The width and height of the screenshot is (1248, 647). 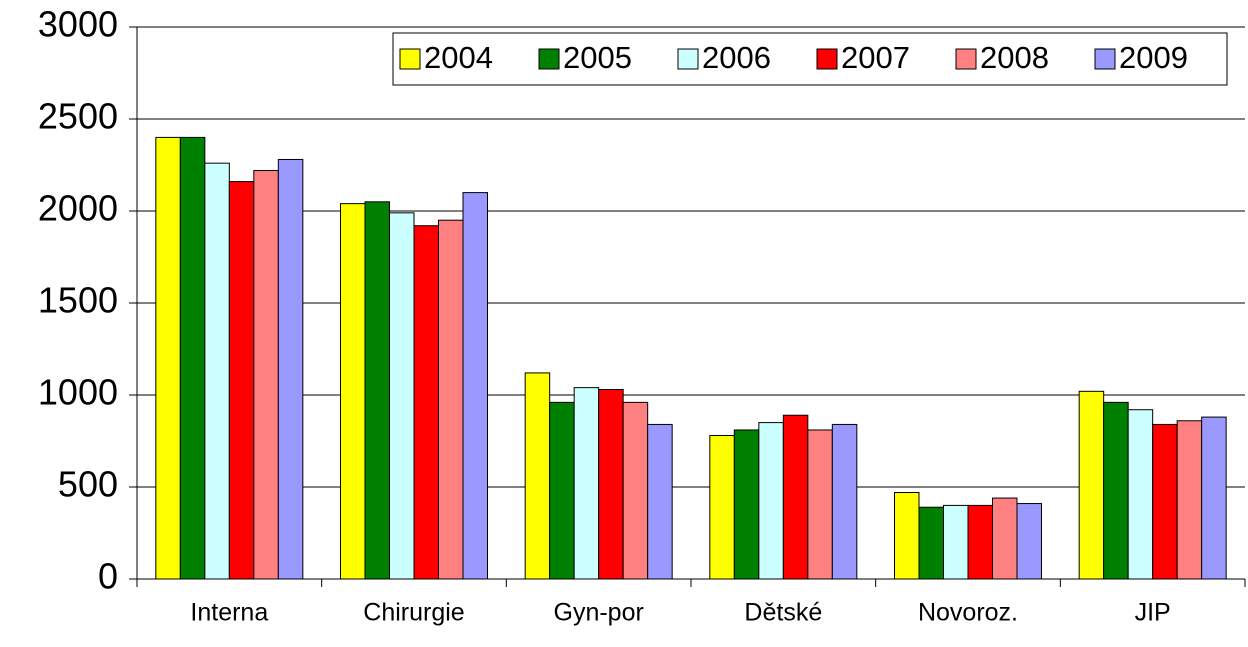 What do you see at coordinates (88, 484) in the screenshot?
I see `y-tick-label: 500` at bounding box center [88, 484].